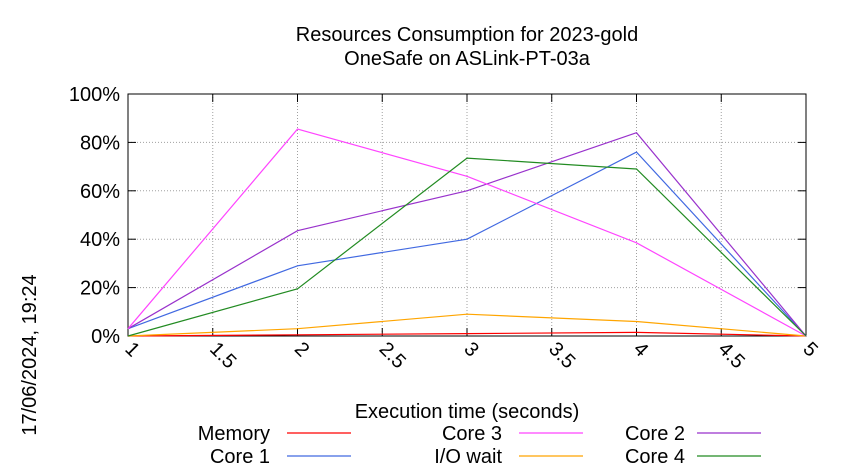 The width and height of the screenshot is (850, 475). I want to click on series-line-memory, so click(467, 334).